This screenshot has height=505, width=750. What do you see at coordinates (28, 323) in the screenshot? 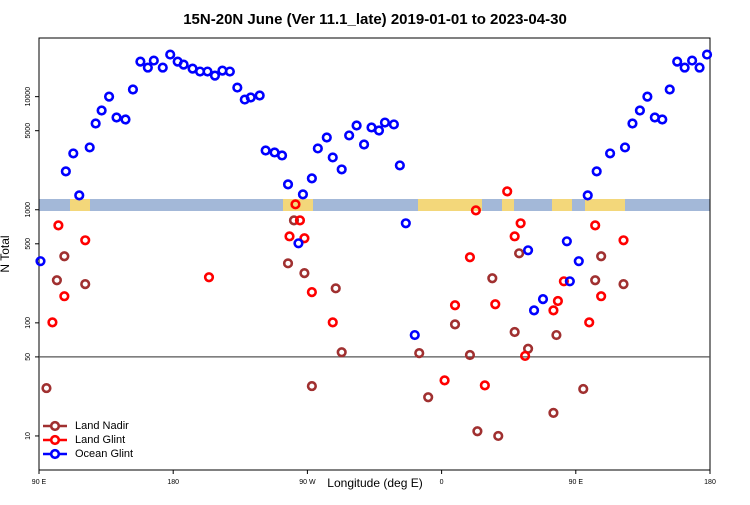
I see `y-tick-label: 100` at bounding box center [28, 323].